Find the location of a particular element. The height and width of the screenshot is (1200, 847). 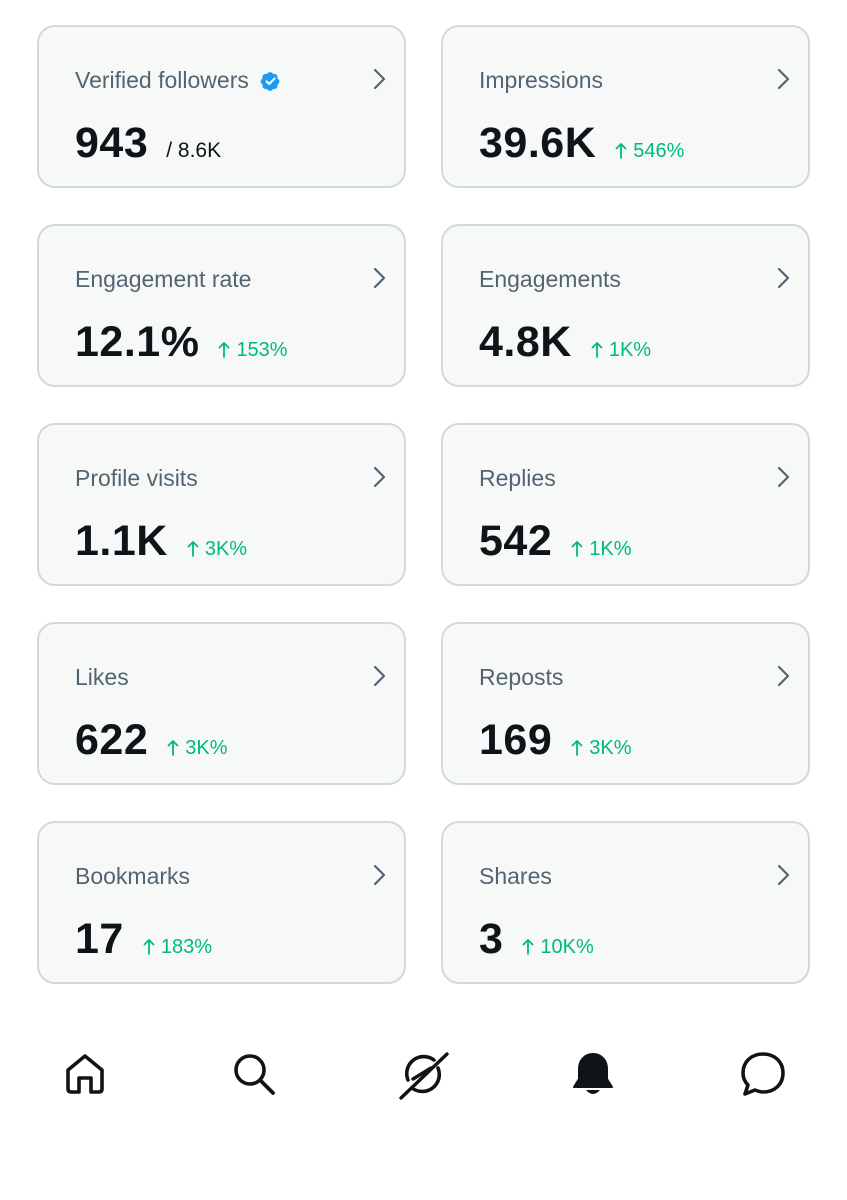

metric-delta: 10K% is located at coordinates (558, 947).